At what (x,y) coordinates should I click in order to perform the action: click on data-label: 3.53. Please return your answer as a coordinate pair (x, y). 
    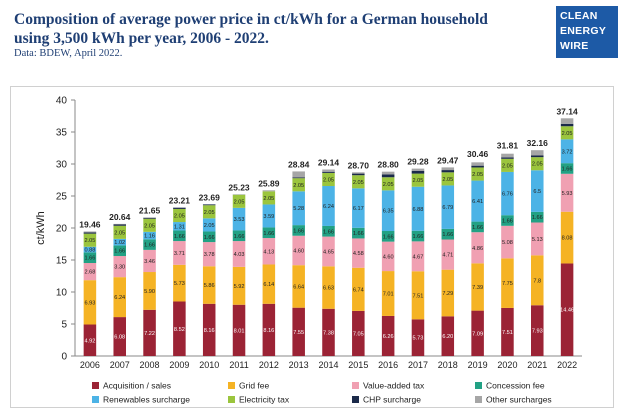
    Looking at the image, I should click on (239, 220).